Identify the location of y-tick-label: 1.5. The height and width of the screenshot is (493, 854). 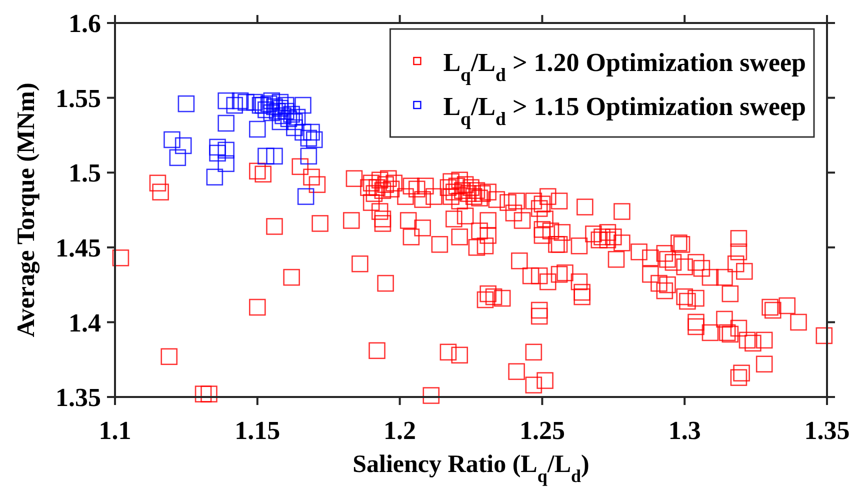
(84, 173).